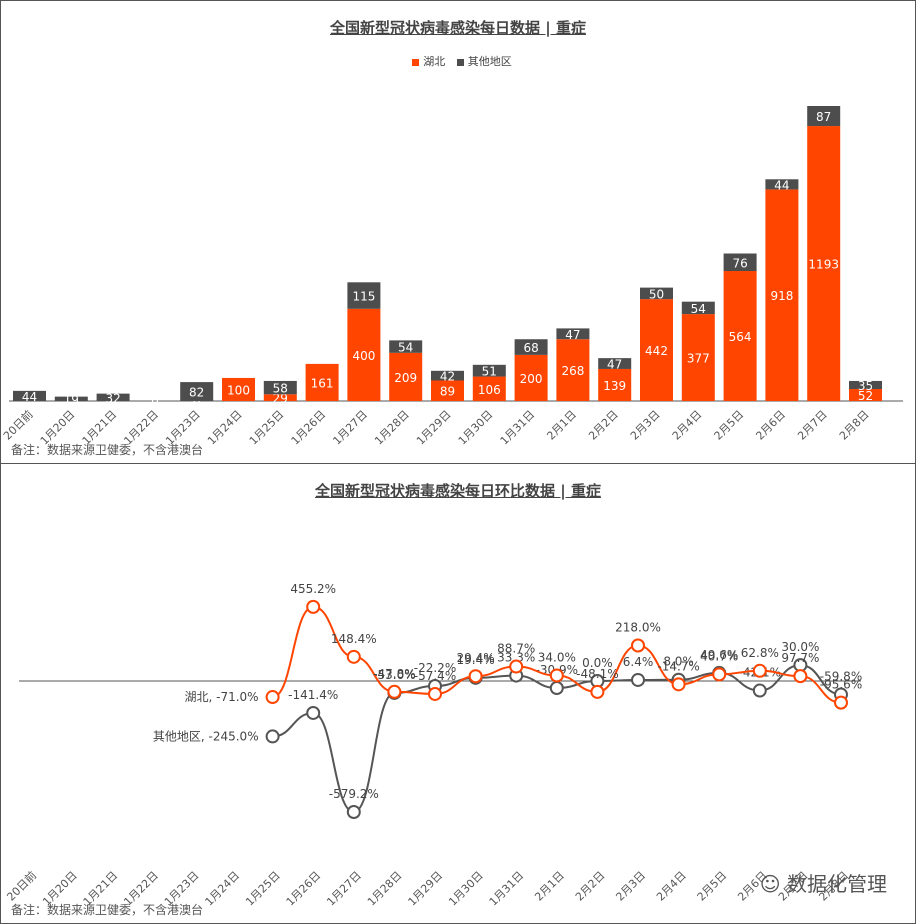  What do you see at coordinates (678, 662) in the screenshot?
I see `data-label-other: 8.0%` at bounding box center [678, 662].